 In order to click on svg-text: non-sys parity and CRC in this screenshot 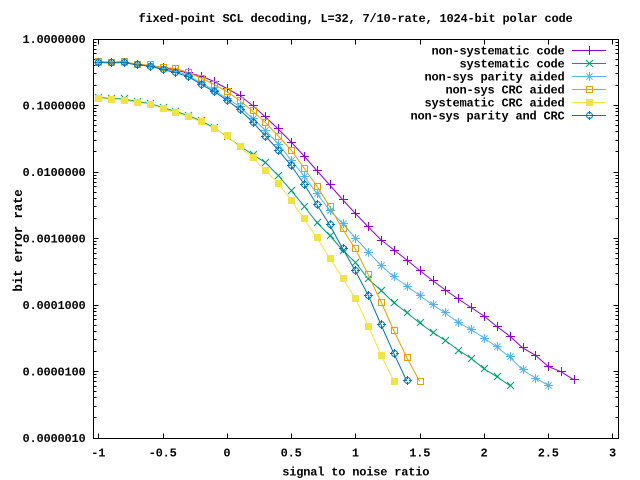, I will do `click(487, 116)`.